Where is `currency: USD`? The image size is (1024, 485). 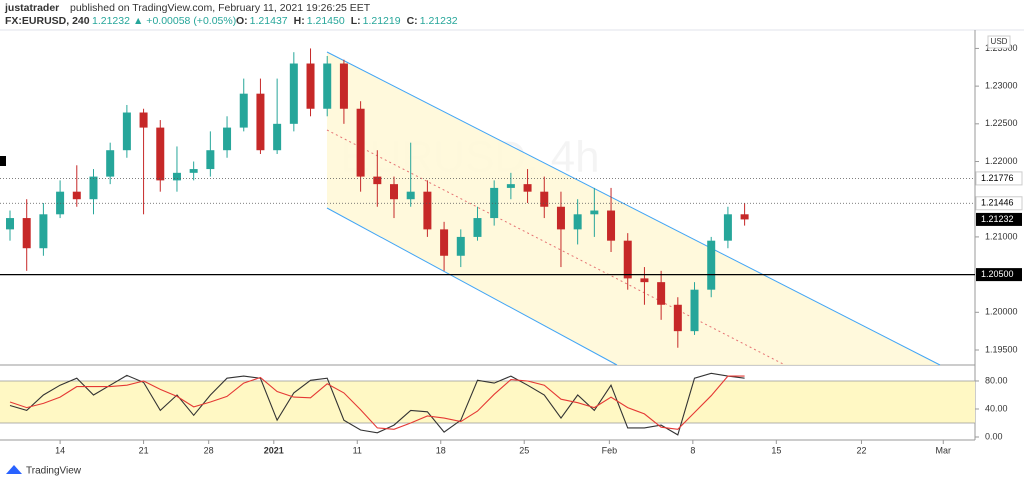
currency: USD is located at coordinates (999, 41).